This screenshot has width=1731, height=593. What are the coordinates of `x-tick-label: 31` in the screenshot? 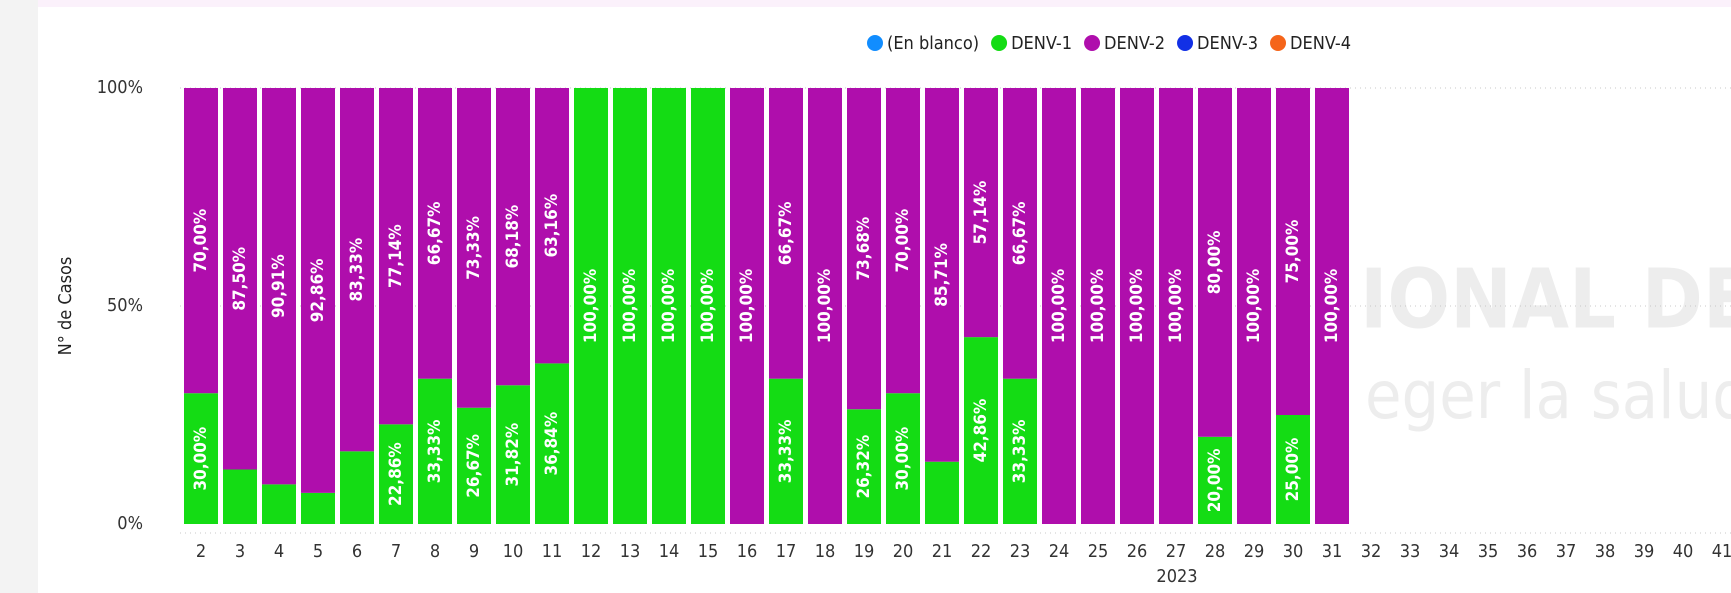 It's located at (1332, 551).